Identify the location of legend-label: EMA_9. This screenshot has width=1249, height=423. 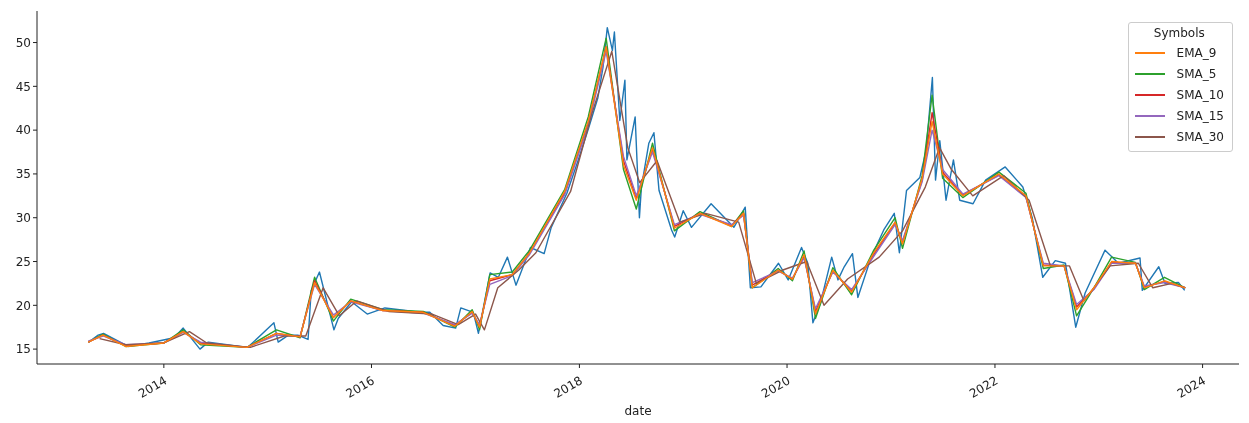
(1196, 52).